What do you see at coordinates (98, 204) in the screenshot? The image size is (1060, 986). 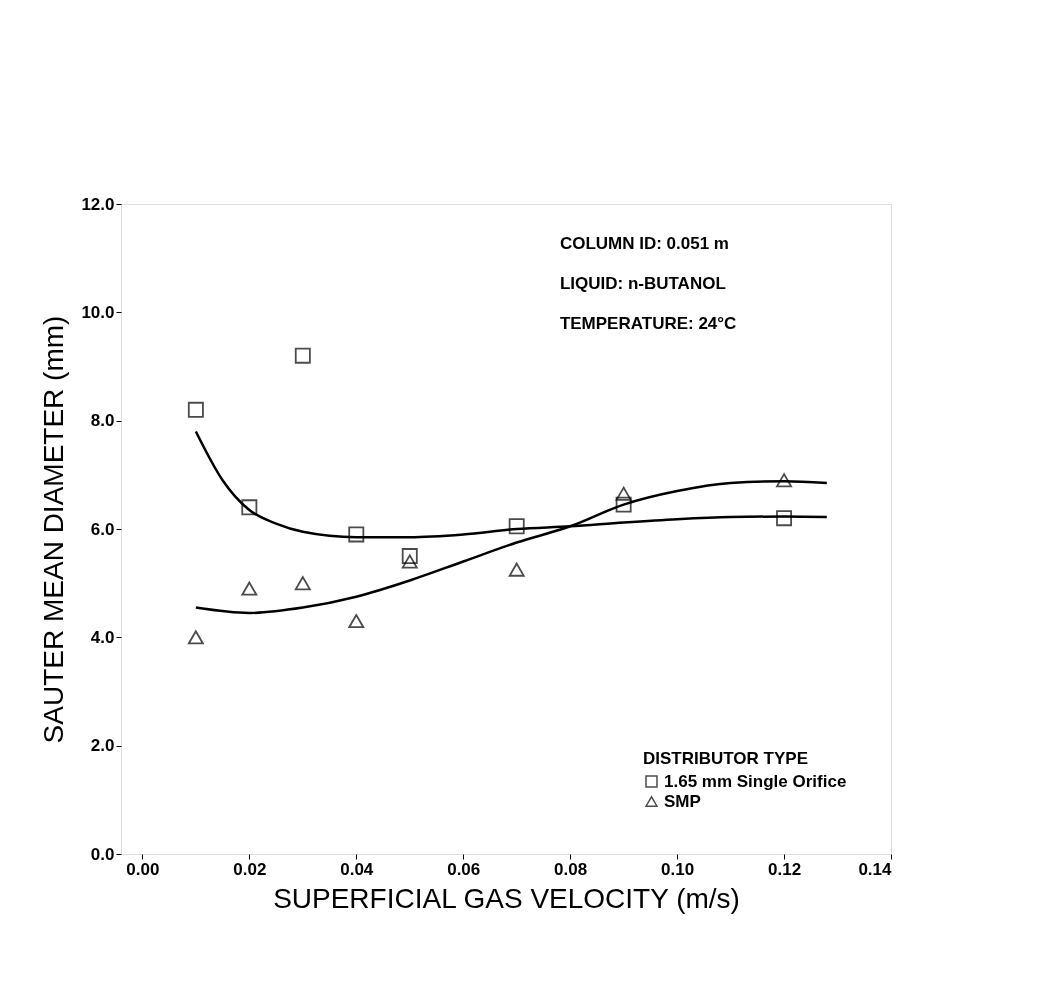 I see `y-tick-label: 12.0` at bounding box center [98, 204].